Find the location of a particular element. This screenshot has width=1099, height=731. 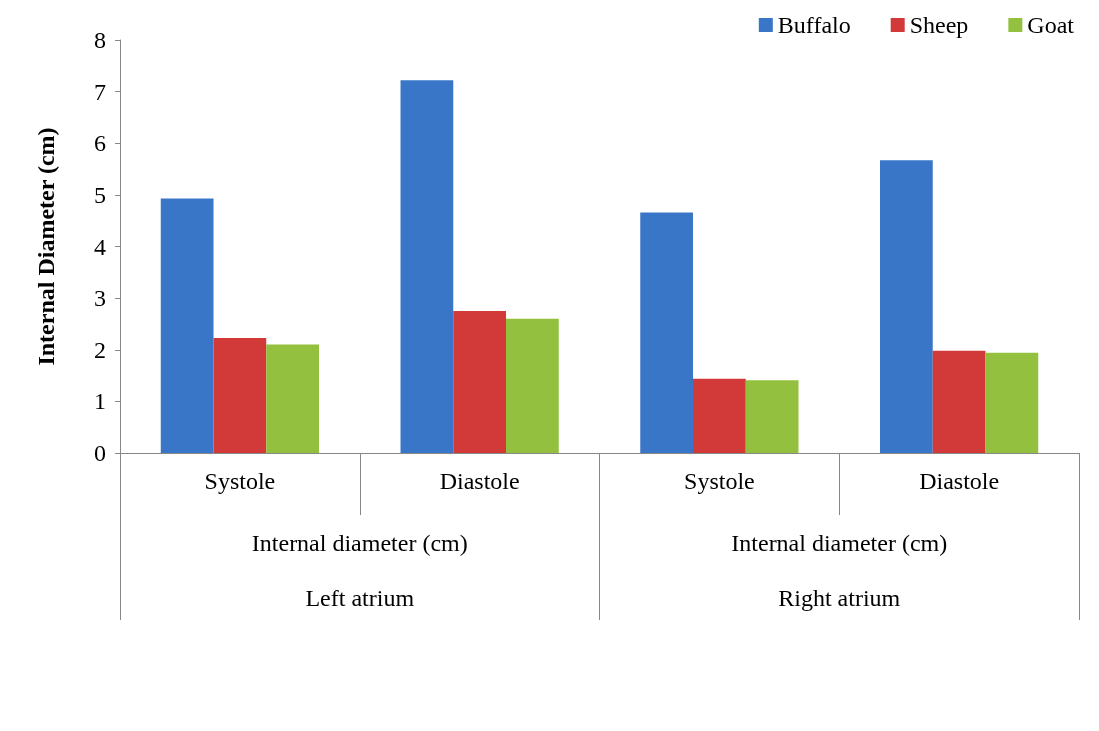

y-tick-label: 0 is located at coordinates (100, 453).